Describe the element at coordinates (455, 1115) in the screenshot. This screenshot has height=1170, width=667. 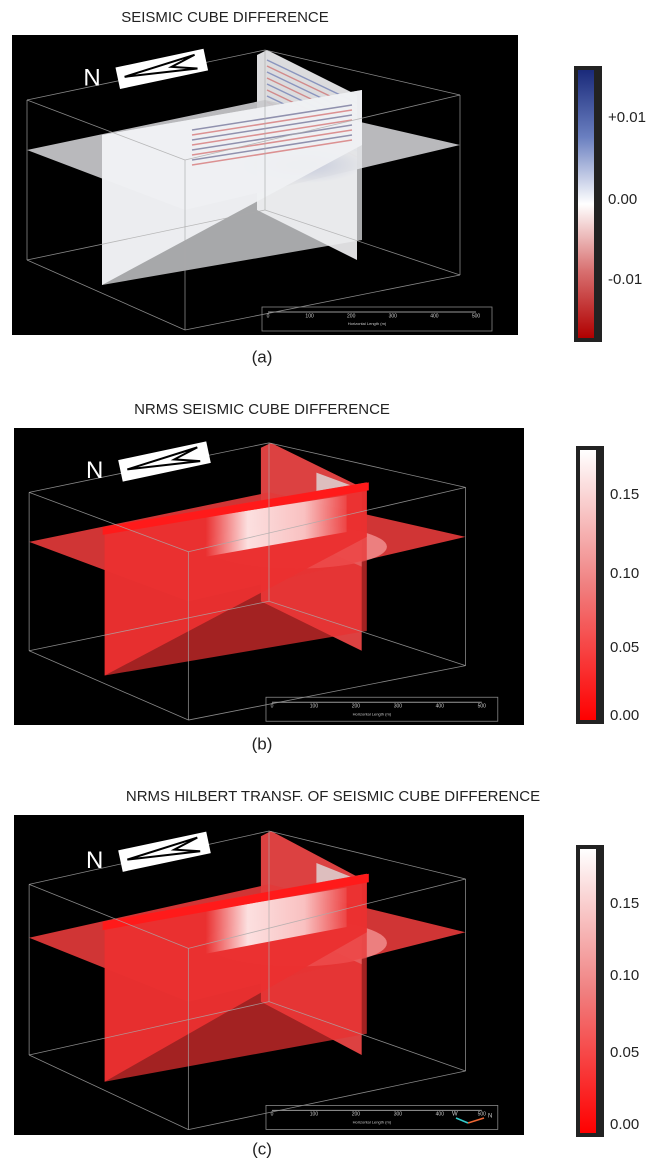
I see `compass-label: W` at that location.